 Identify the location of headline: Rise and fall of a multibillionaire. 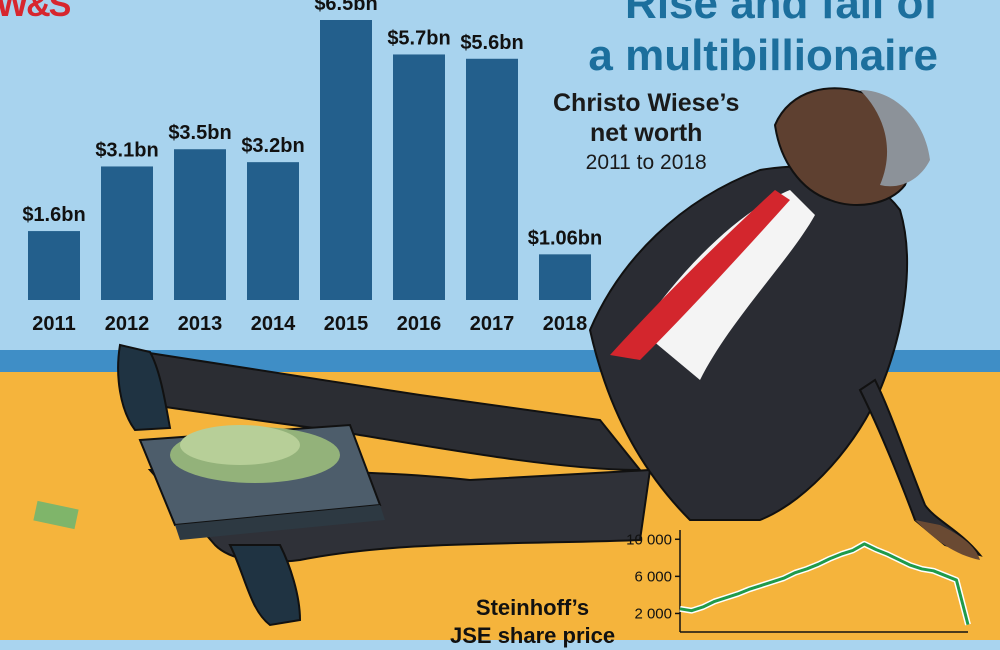
(763, 41).